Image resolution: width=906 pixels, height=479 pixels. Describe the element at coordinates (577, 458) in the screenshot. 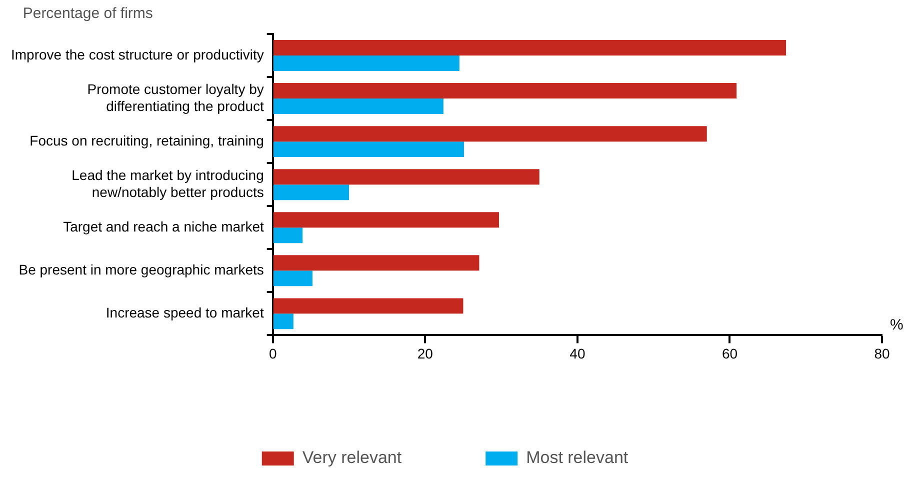

I see `legend-label: Most relevant` at that location.